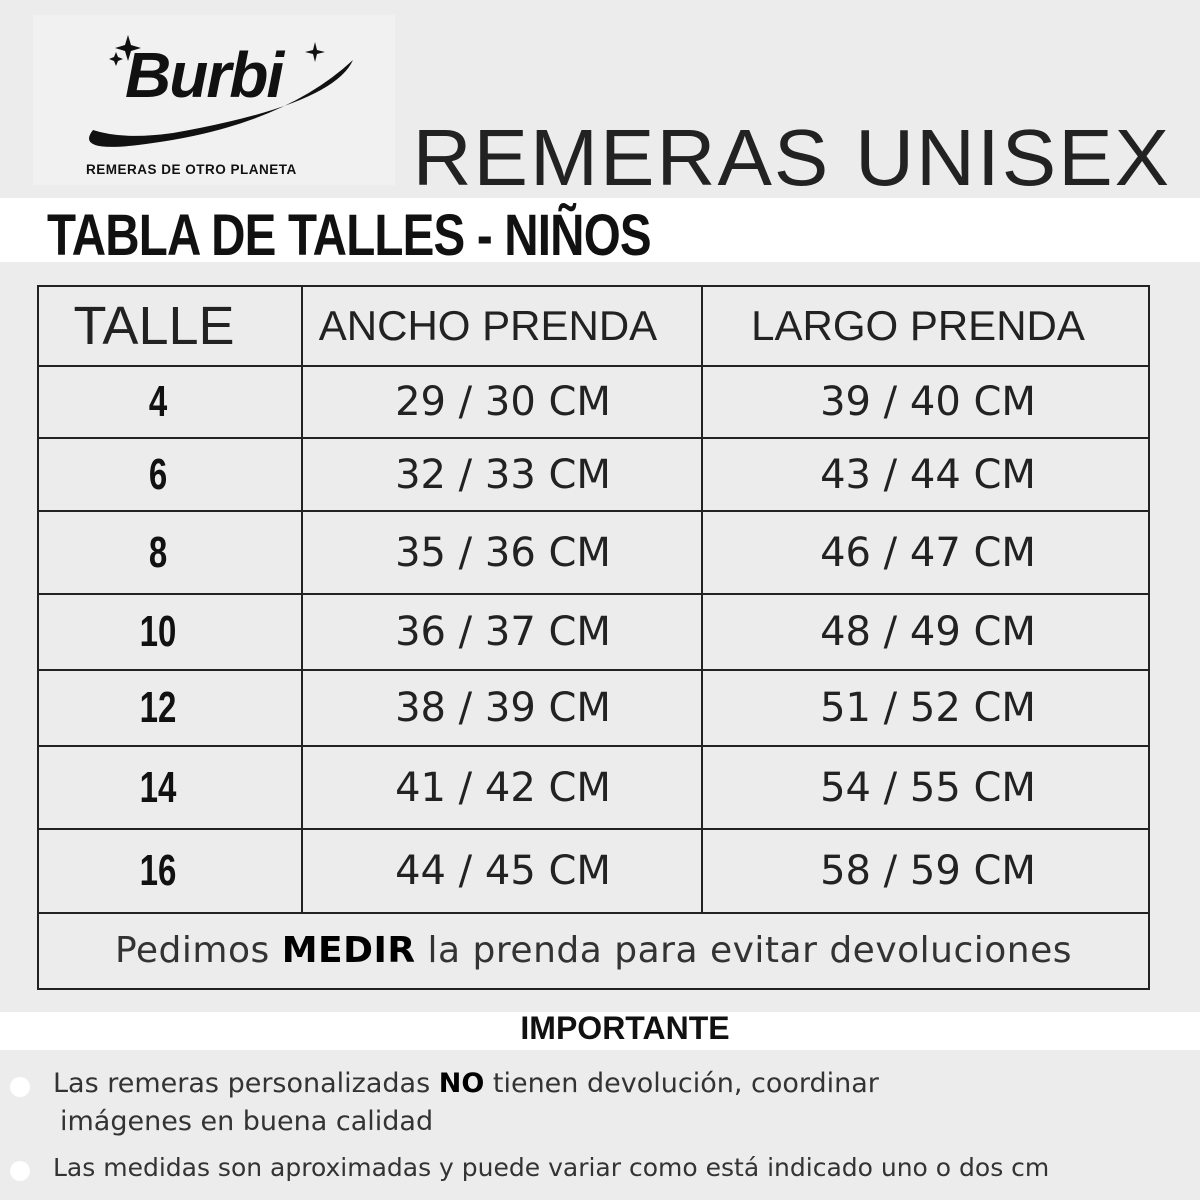 This screenshot has width=1200, height=1200. Describe the element at coordinates (928, 552) in the screenshot. I see `largo-cell: 46 / 47 CM` at that location.